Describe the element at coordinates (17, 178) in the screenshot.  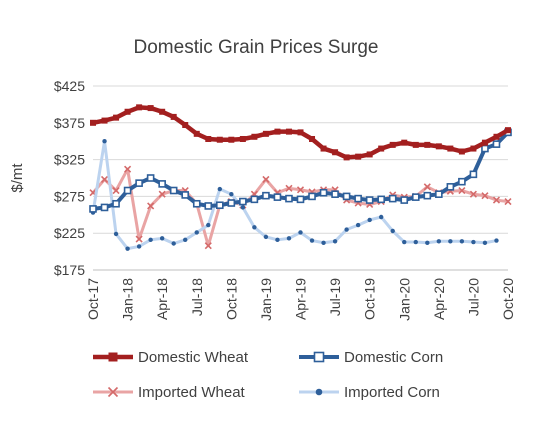
I see `y-axis-label: $/mt` at that location.